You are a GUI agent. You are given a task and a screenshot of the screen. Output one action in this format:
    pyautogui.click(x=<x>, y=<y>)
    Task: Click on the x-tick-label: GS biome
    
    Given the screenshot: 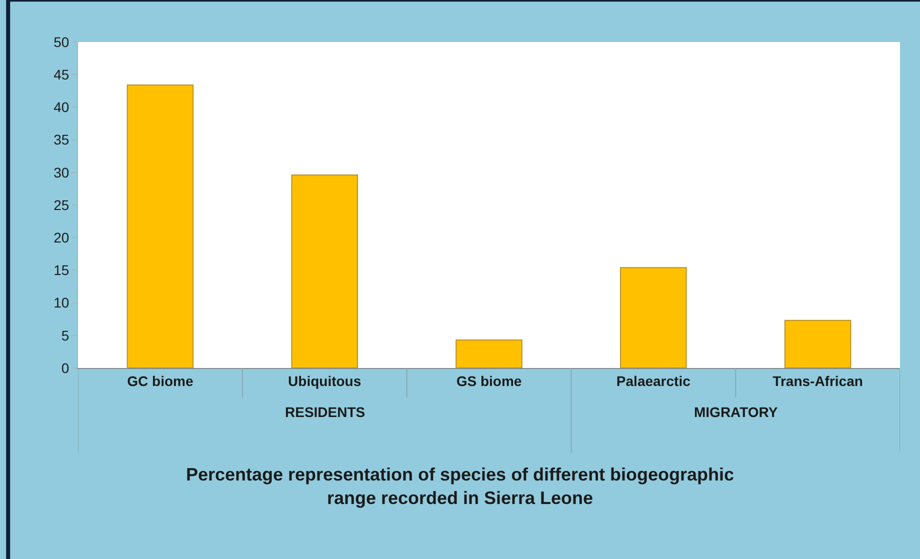 What is the action you would take?
    pyautogui.click(x=489, y=380)
    